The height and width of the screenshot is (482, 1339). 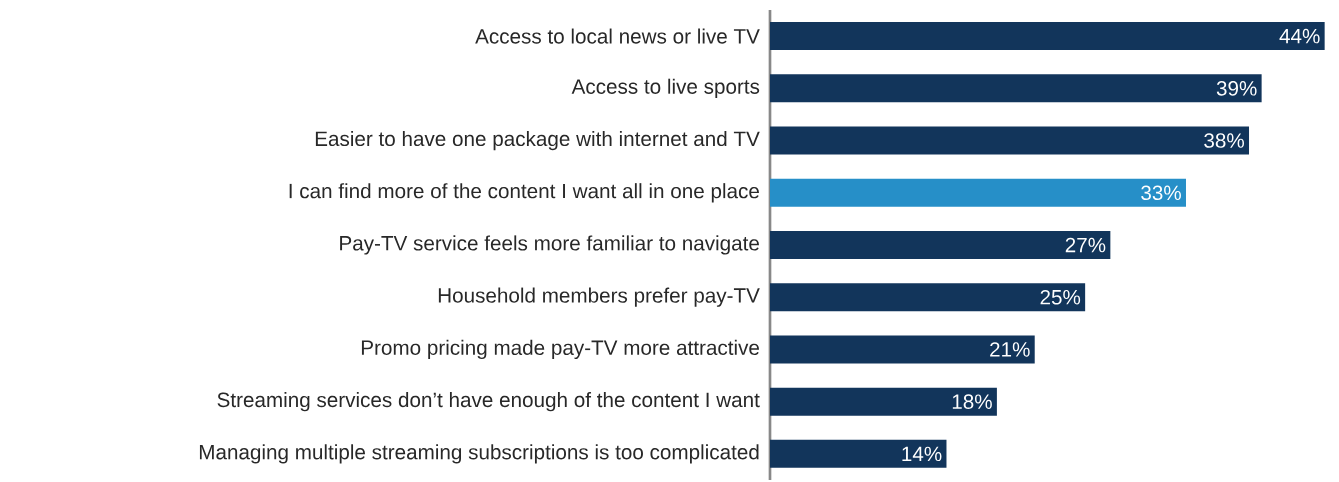 What do you see at coordinates (488, 402) in the screenshot?
I see `y-tick-label: Streaming services don’t have enough of the content I want` at bounding box center [488, 402].